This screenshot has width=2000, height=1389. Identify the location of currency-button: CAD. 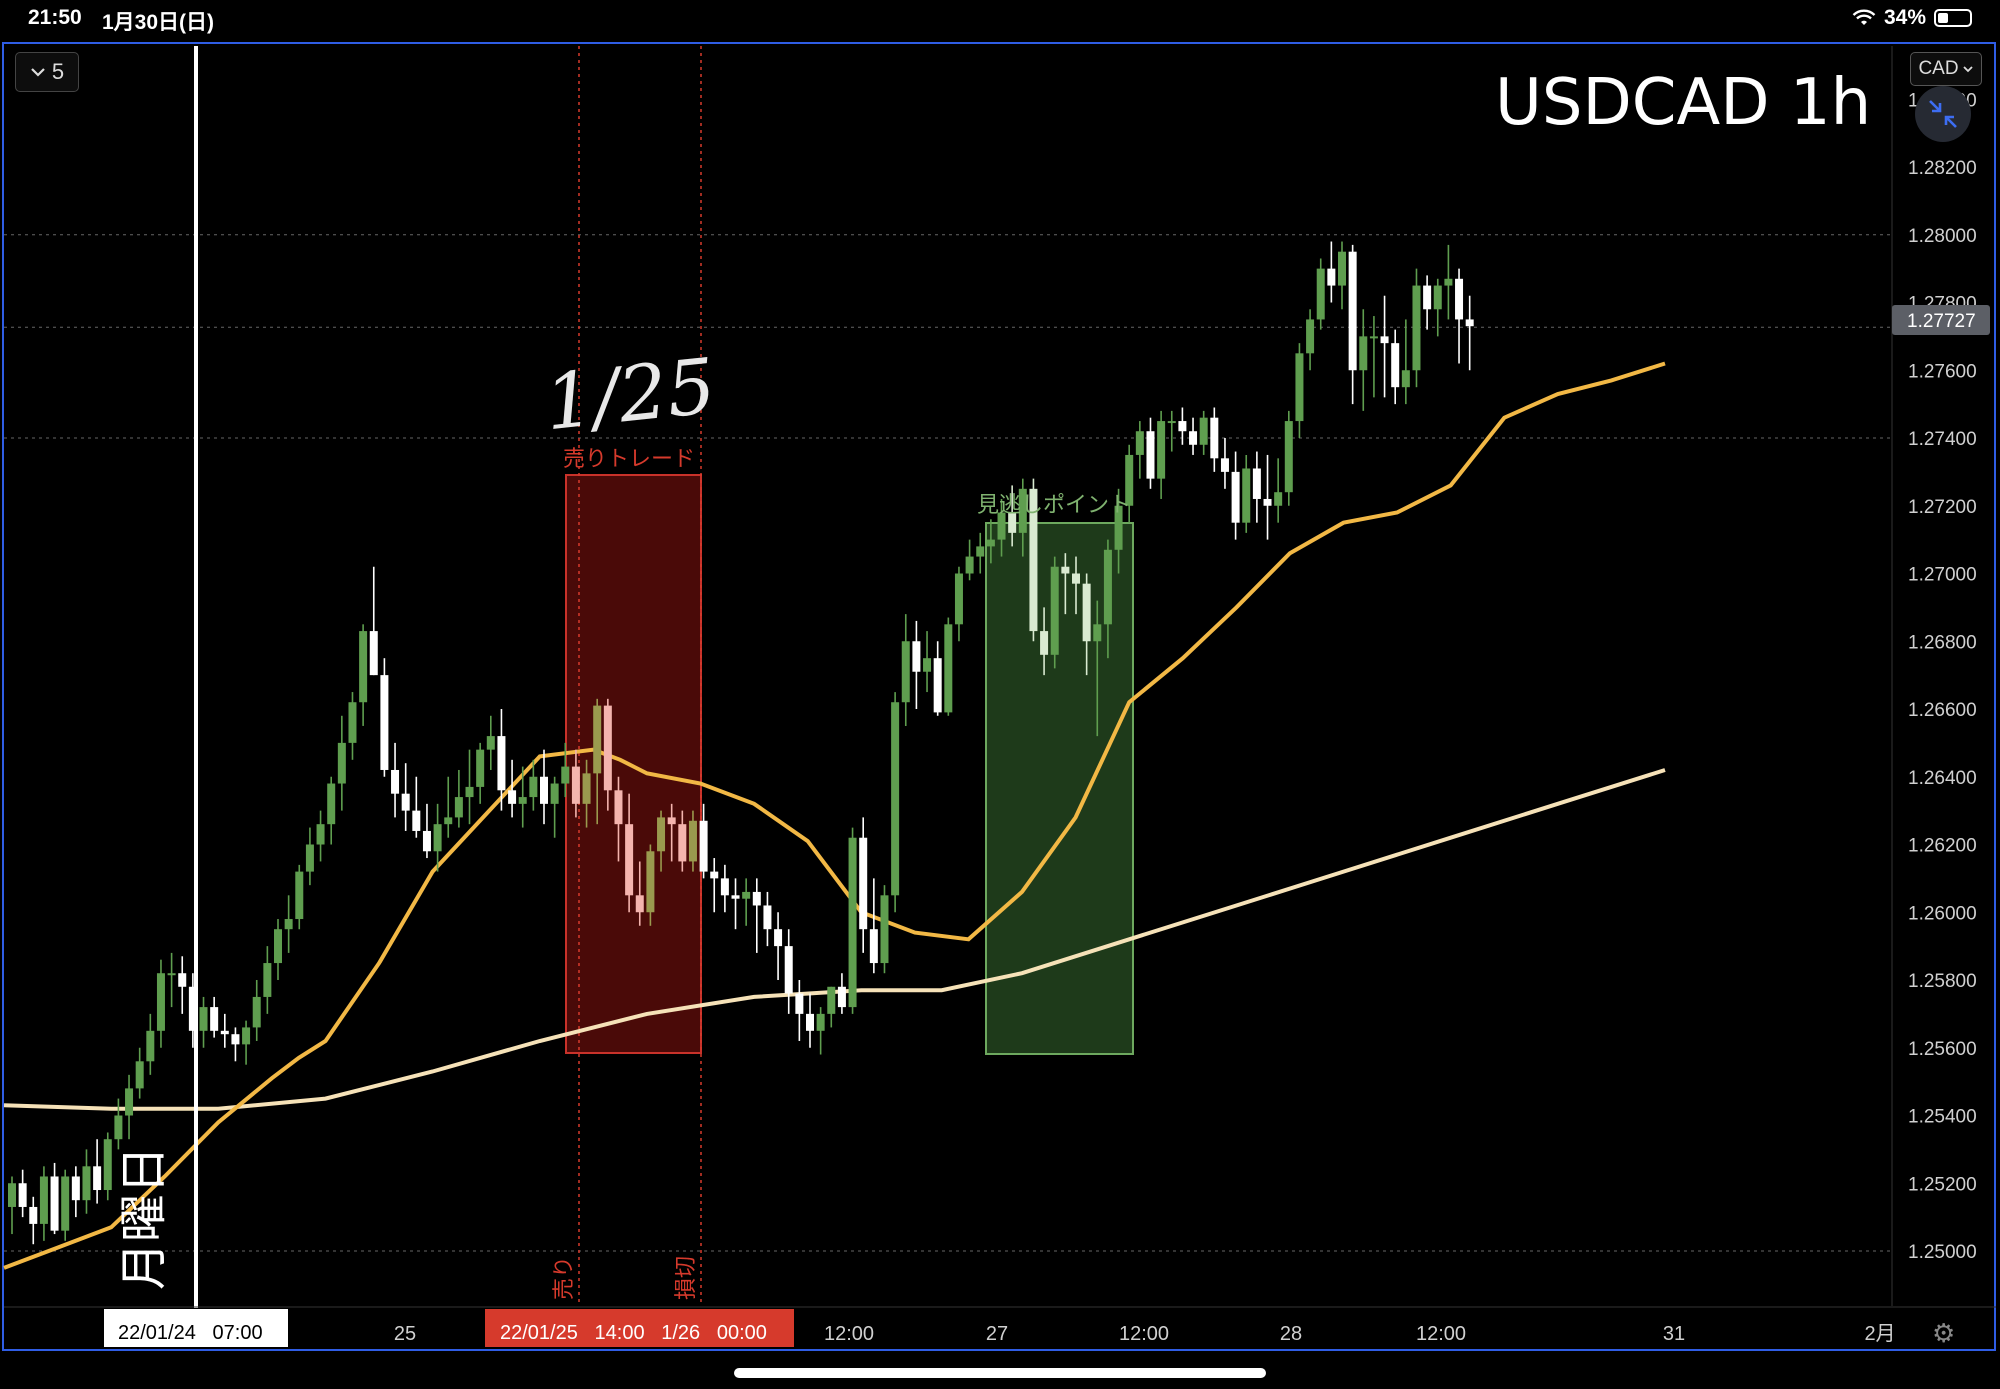
(1946, 69).